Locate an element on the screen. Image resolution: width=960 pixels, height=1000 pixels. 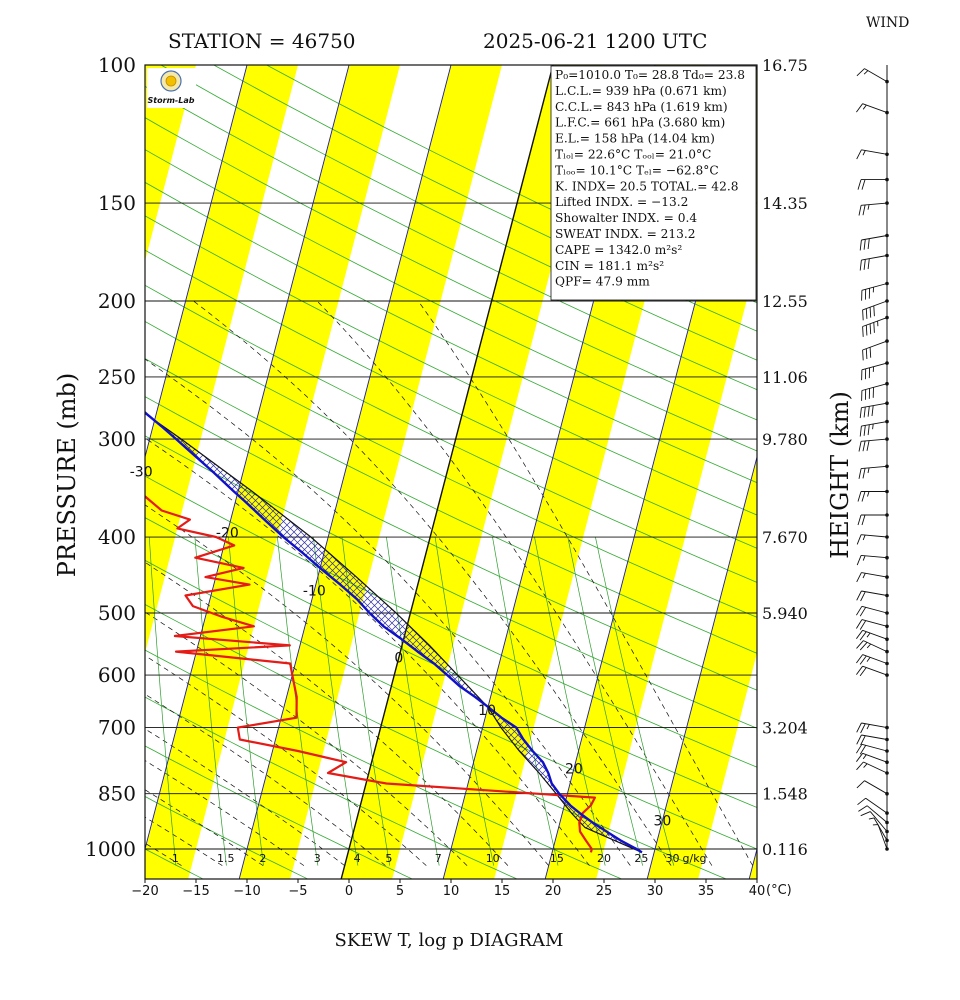
mixing-ratio-label: 1.5 is located at coordinates (226, 858).